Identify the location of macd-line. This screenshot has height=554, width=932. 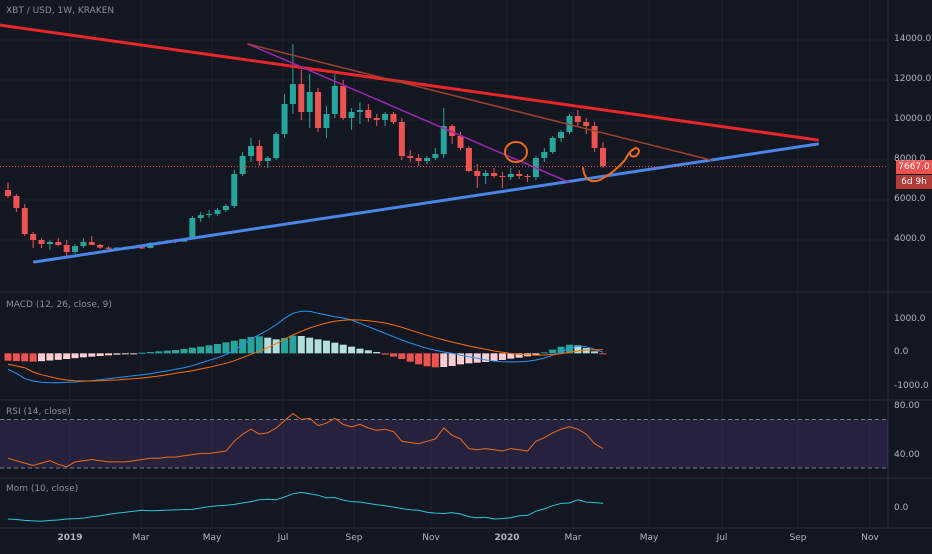
(305, 347).